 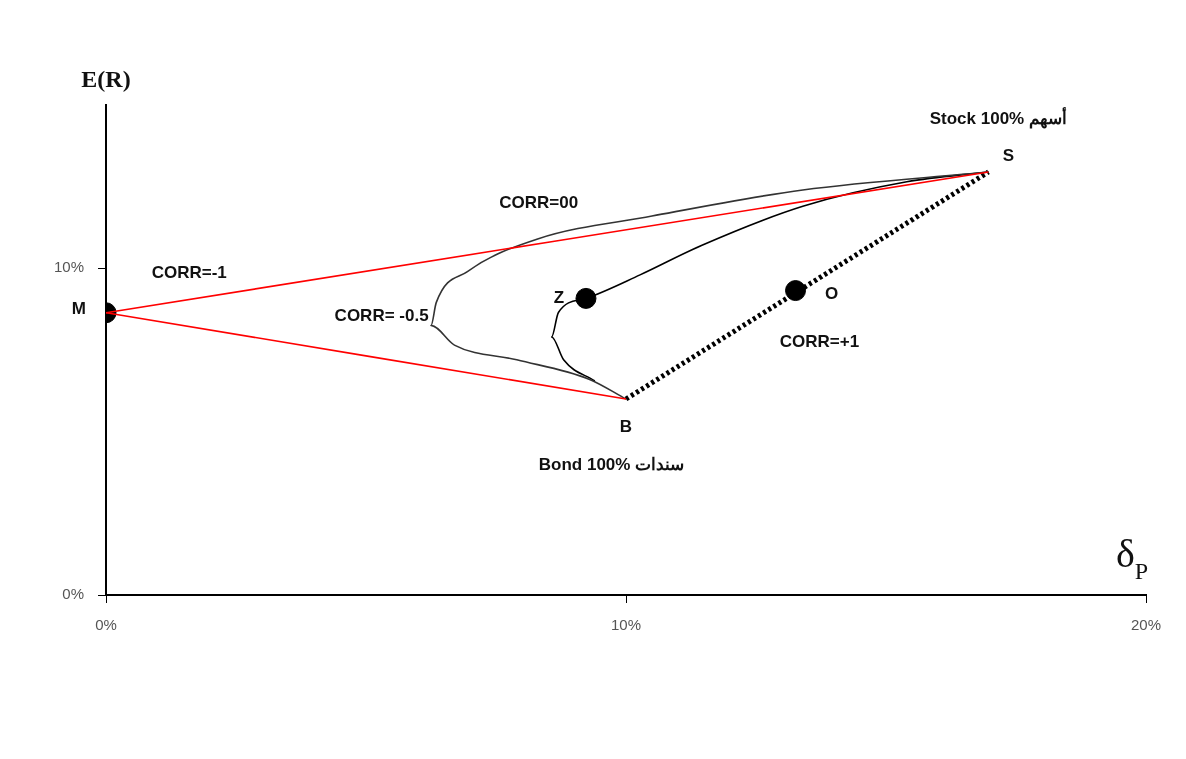 What do you see at coordinates (539, 202) in the screenshot?
I see `annotation: CORR=00` at bounding box center [539, 202].